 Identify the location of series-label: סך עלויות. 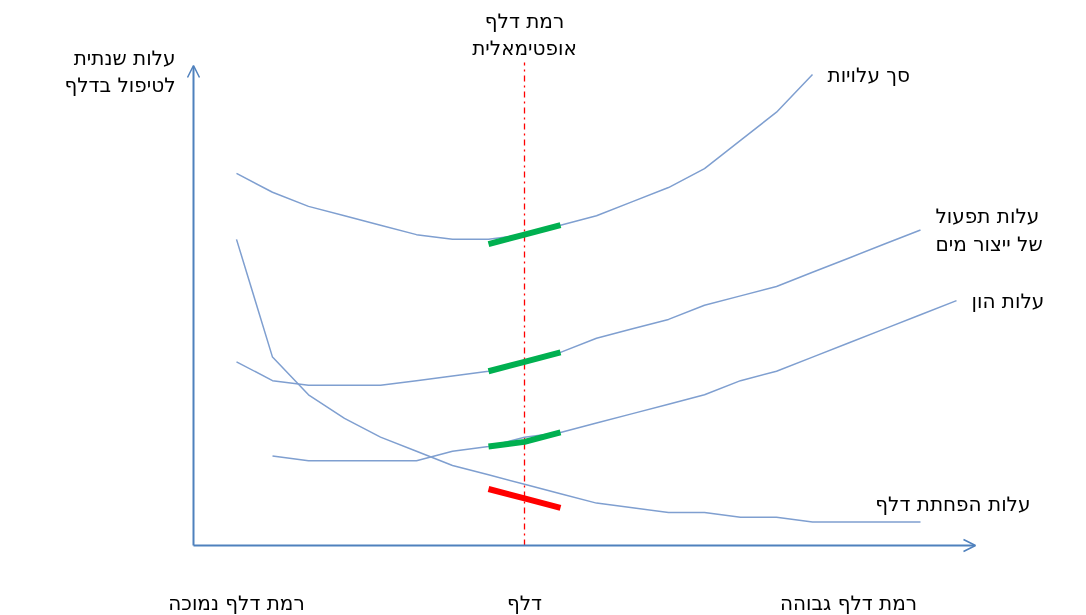
(868, 74).